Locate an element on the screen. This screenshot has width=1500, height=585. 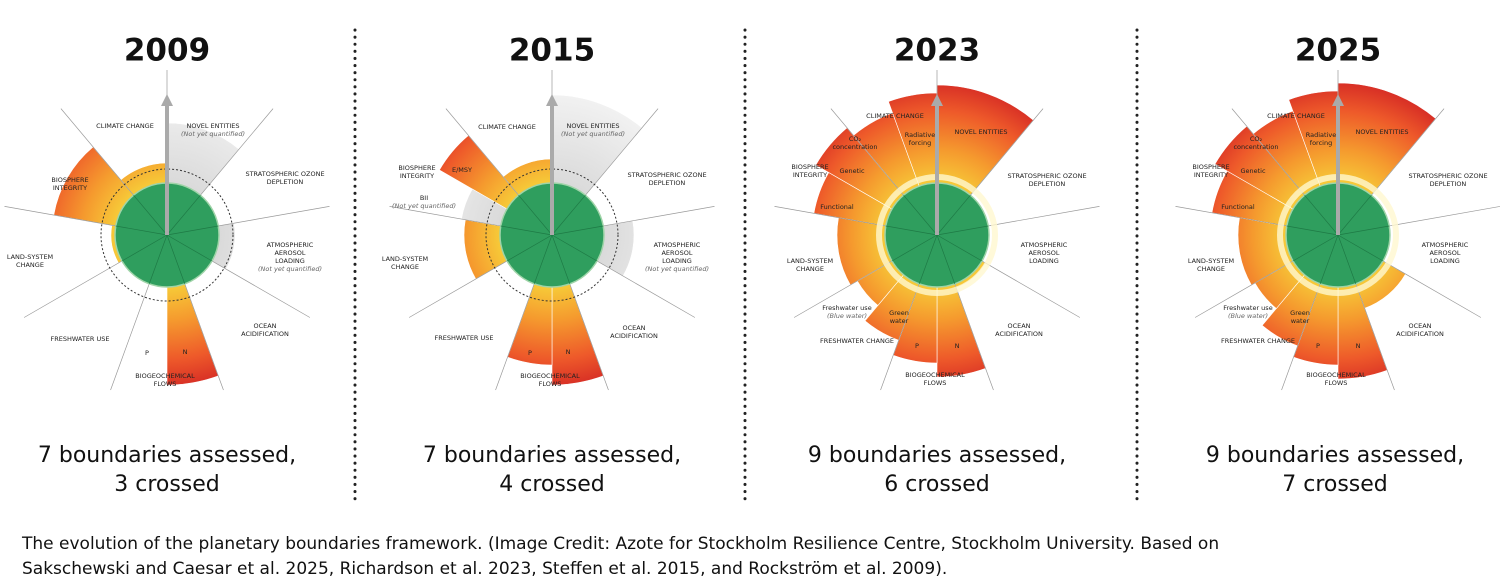
summary-line: 4 crossed is located at coordinates (552, 484).